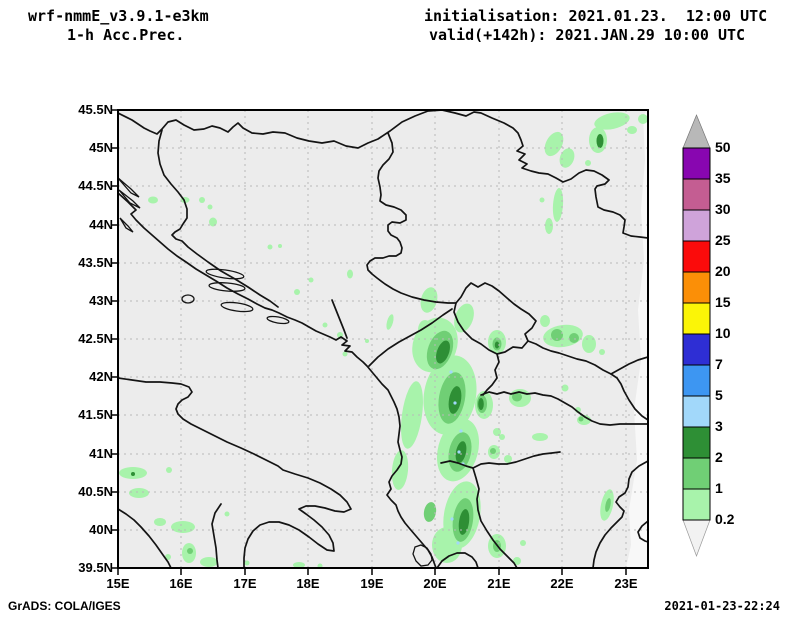  Describe the element at coordinates (723, 209) in the screenshot. I see `colorbar-label: 30` at that location.